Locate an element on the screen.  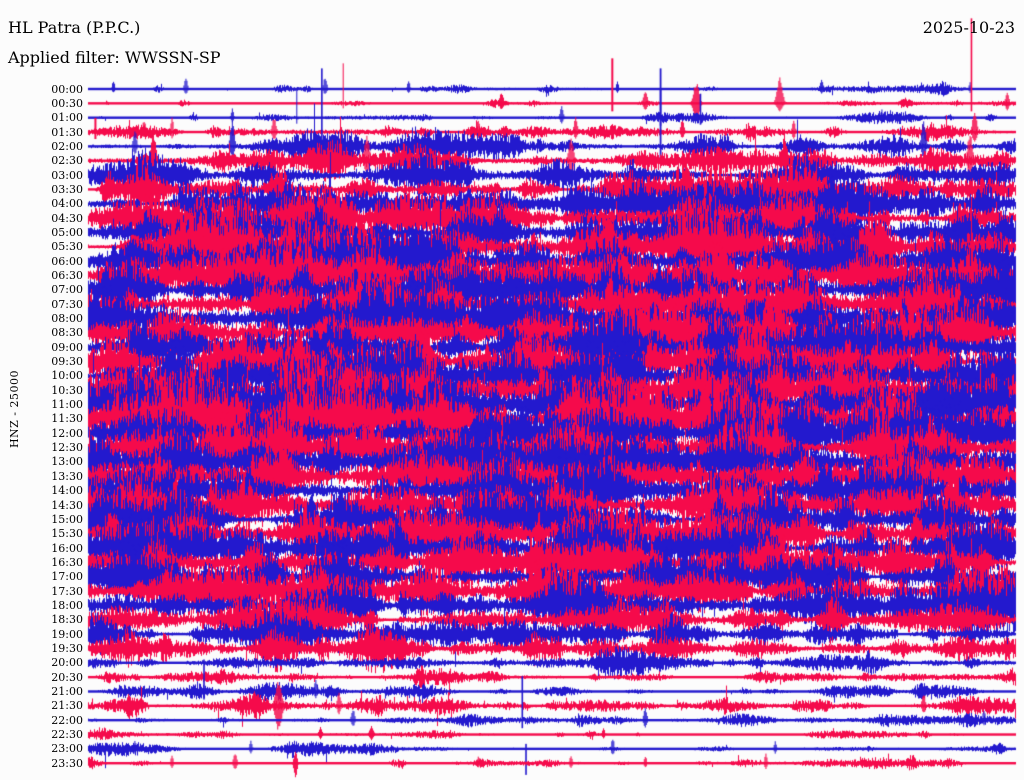
time-label: 16:00 is located at coordinates (67, 548).